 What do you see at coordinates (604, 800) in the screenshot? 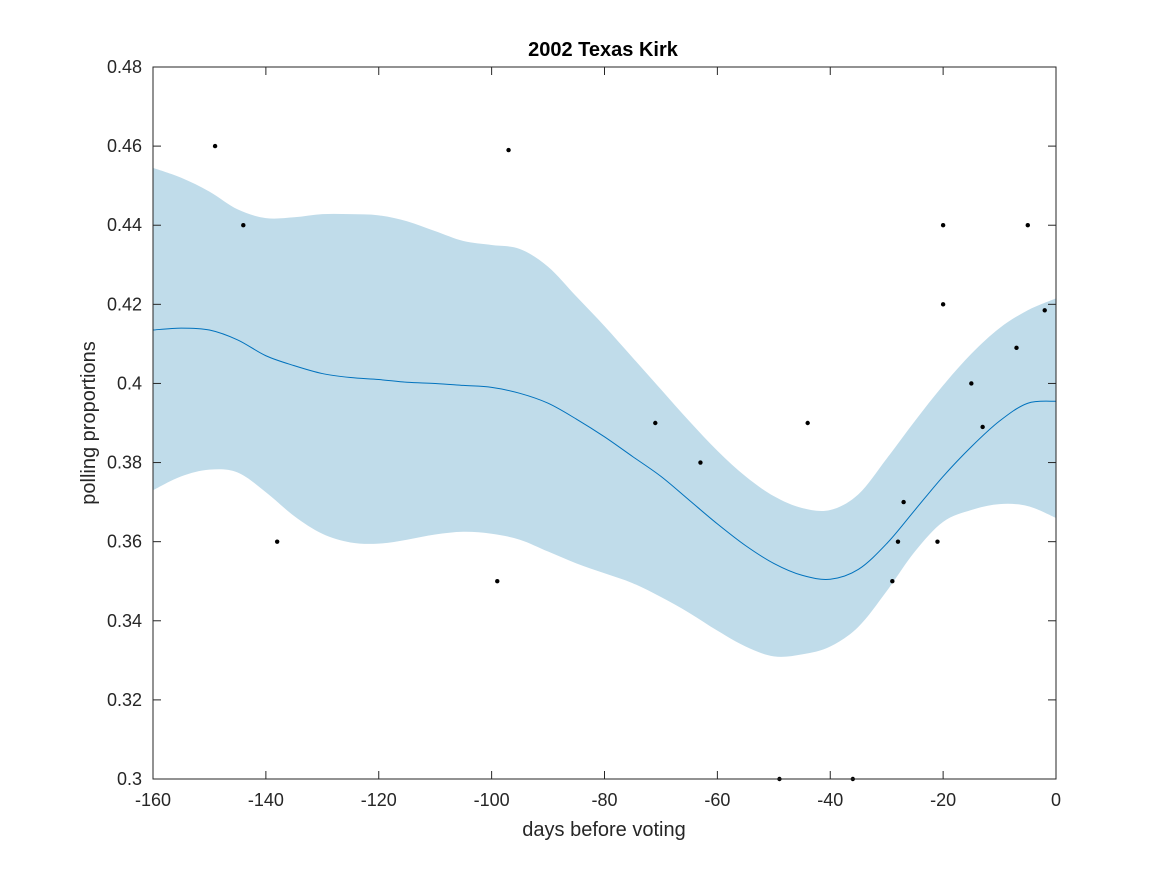
I see `x-tick-label: -80` at bounding box center [604, 800].